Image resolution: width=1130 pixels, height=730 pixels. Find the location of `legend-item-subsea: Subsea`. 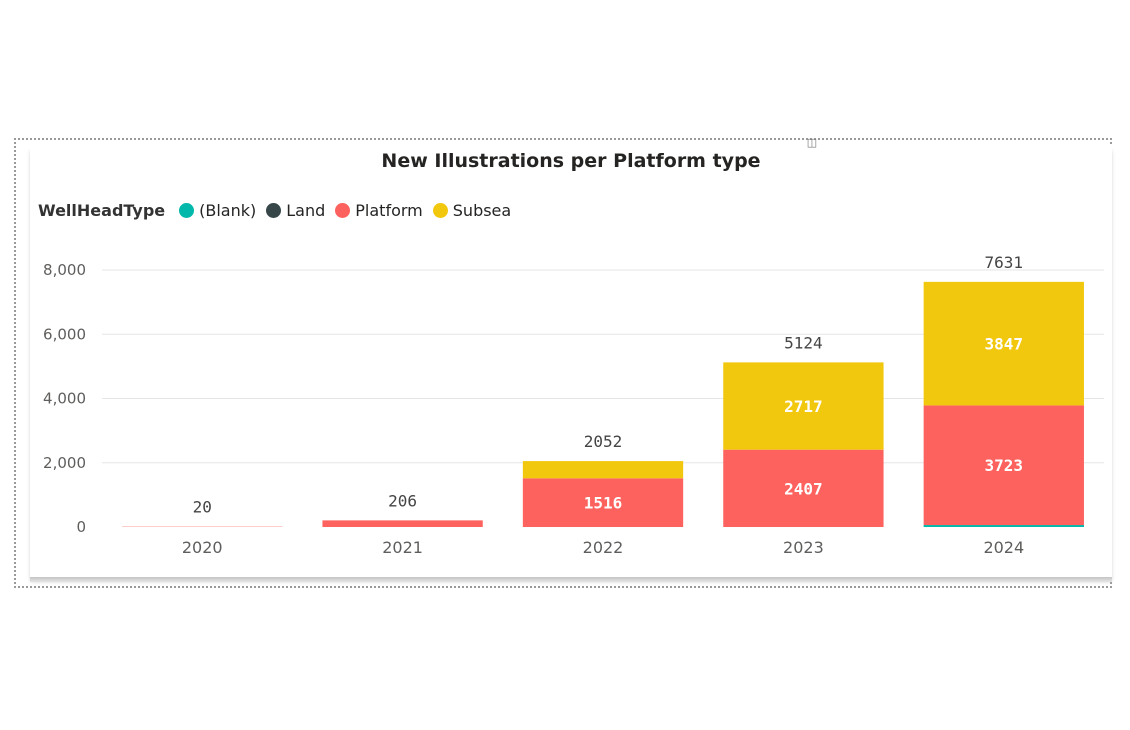

legend-item-subsea: Subsea is located at coordinates (472, 210).